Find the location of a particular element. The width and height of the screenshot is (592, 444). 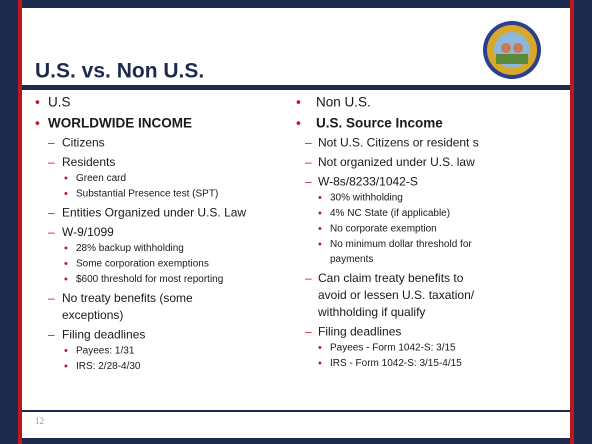

bullet-text: Non U.S. is located at coordinates (343, 102).